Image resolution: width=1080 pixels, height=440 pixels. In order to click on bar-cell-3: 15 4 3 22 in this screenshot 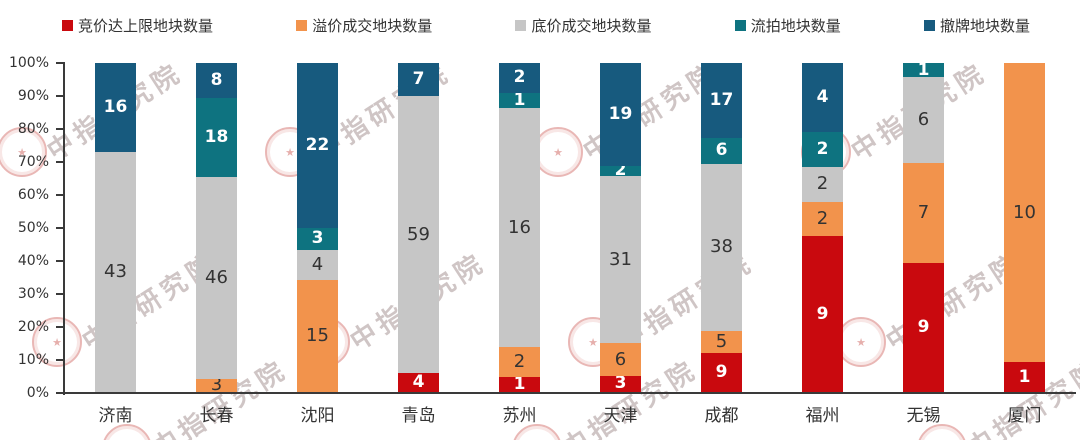, I will do `click(317, 227)`.